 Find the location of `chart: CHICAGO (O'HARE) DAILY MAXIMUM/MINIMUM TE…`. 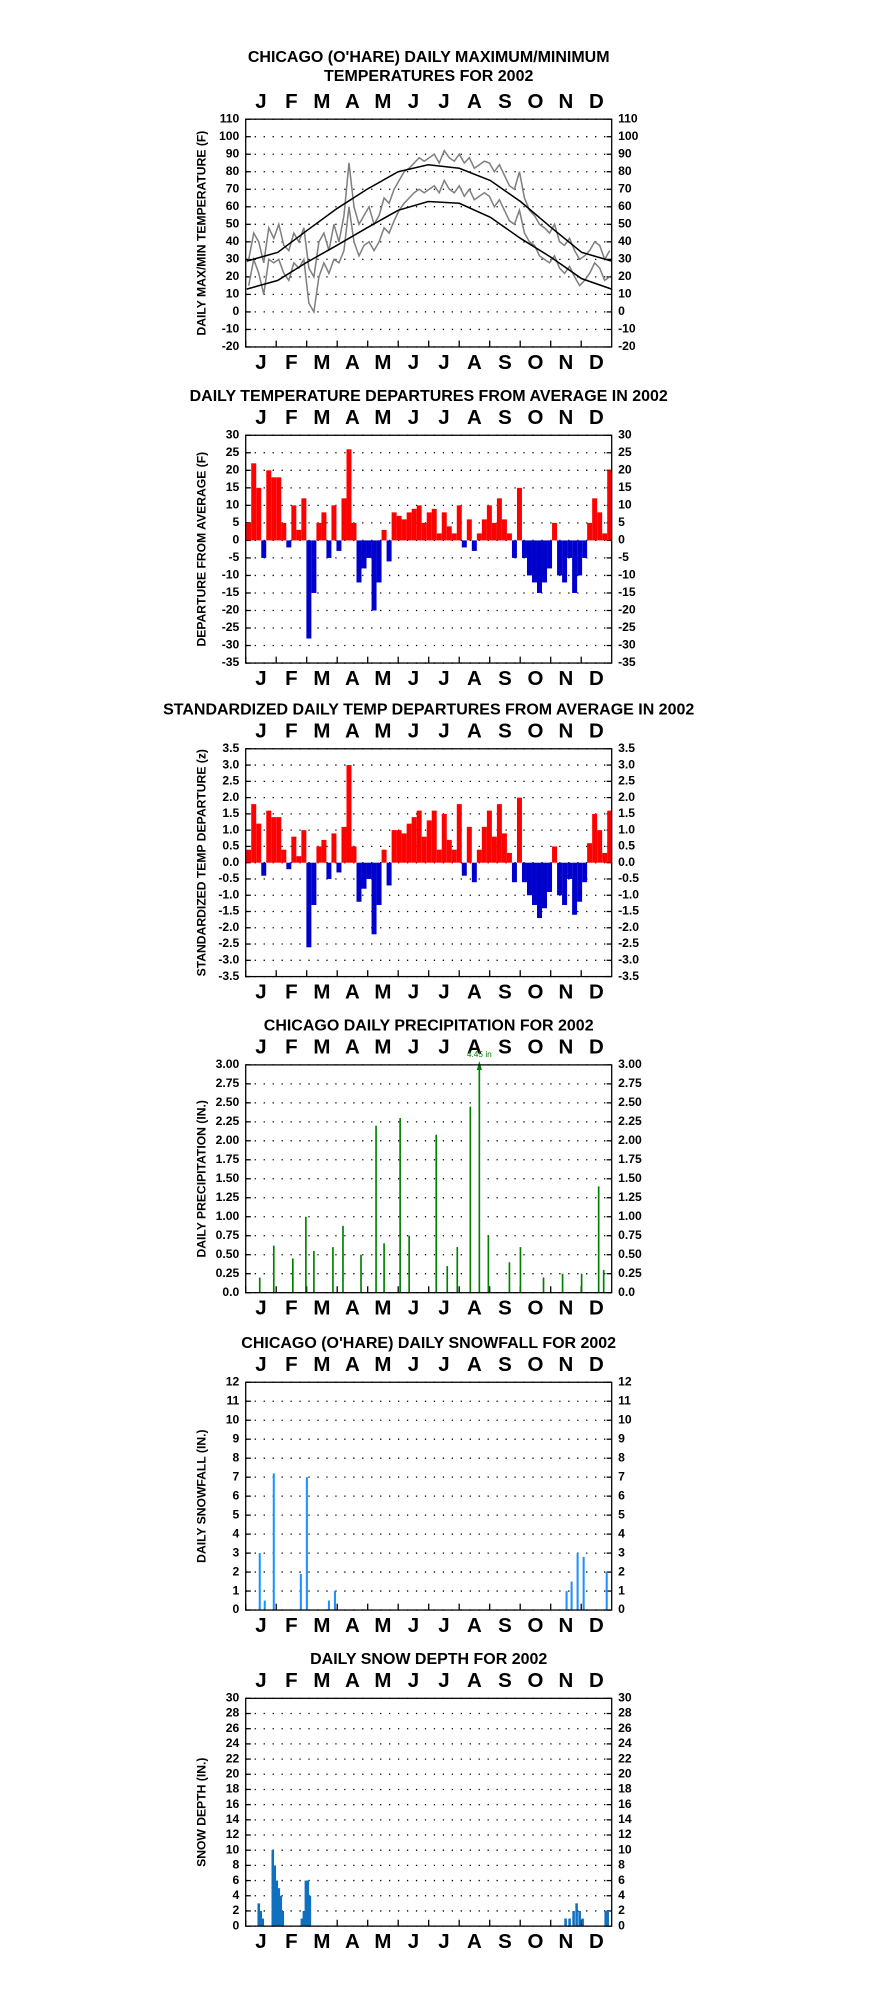

chart: CHICAGO (O'HARE) DAILY MAXIMUM/MINIMUM TE… is located at coordinates (416, 211).